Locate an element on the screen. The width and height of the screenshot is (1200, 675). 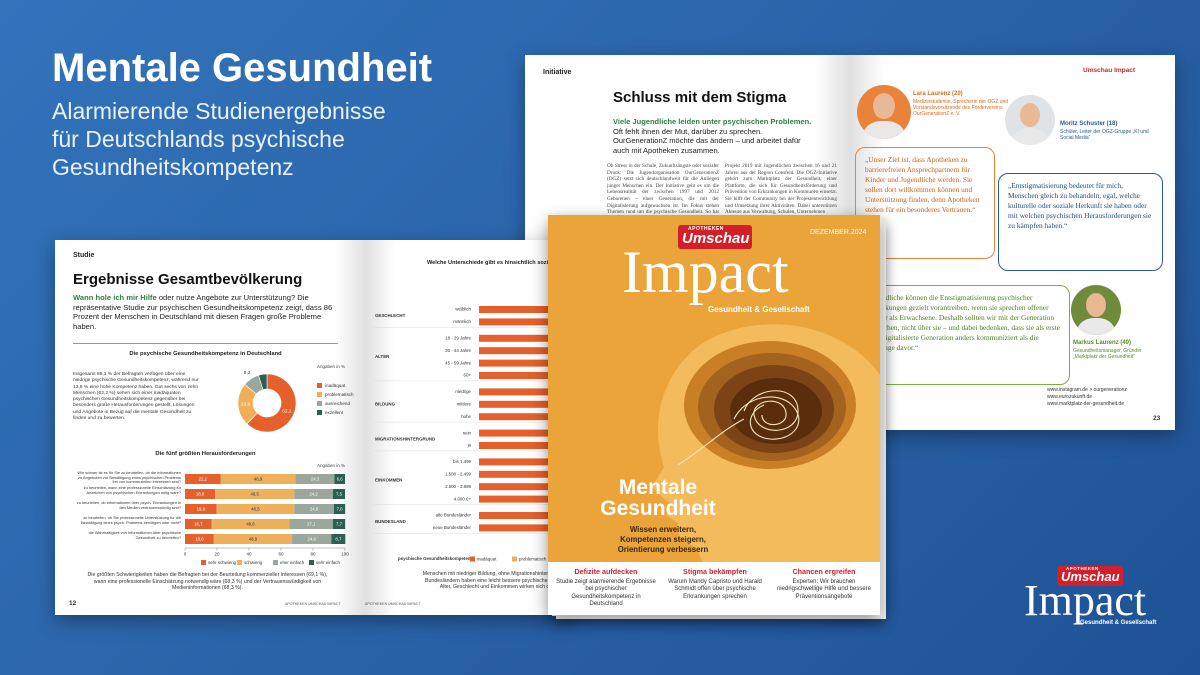
group-label: EINKOMMEN is located at coordinates (388, 480).